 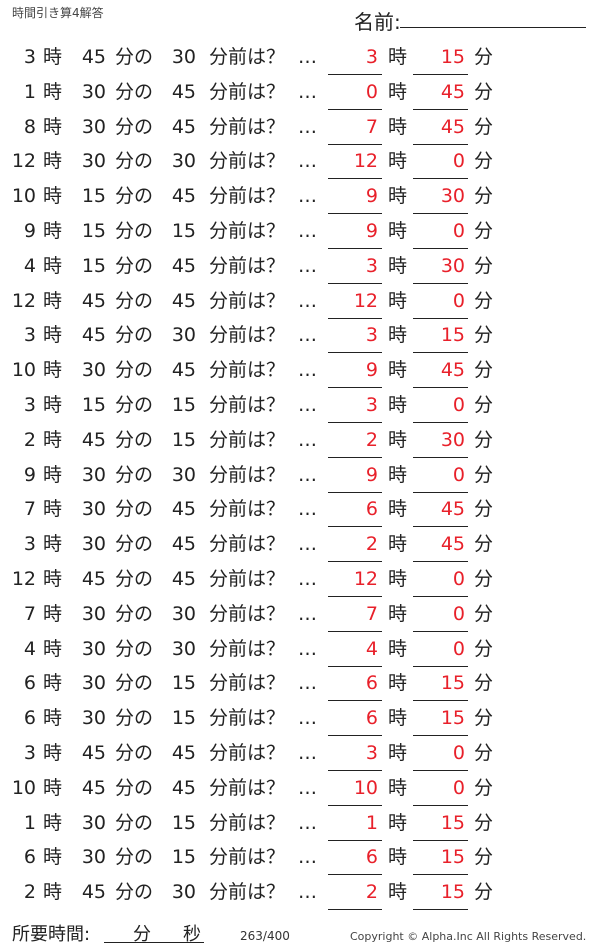 What do you see at coordinates (493, 27) in the screenshot?
I see `name-field` at bounding box center [493, 27].